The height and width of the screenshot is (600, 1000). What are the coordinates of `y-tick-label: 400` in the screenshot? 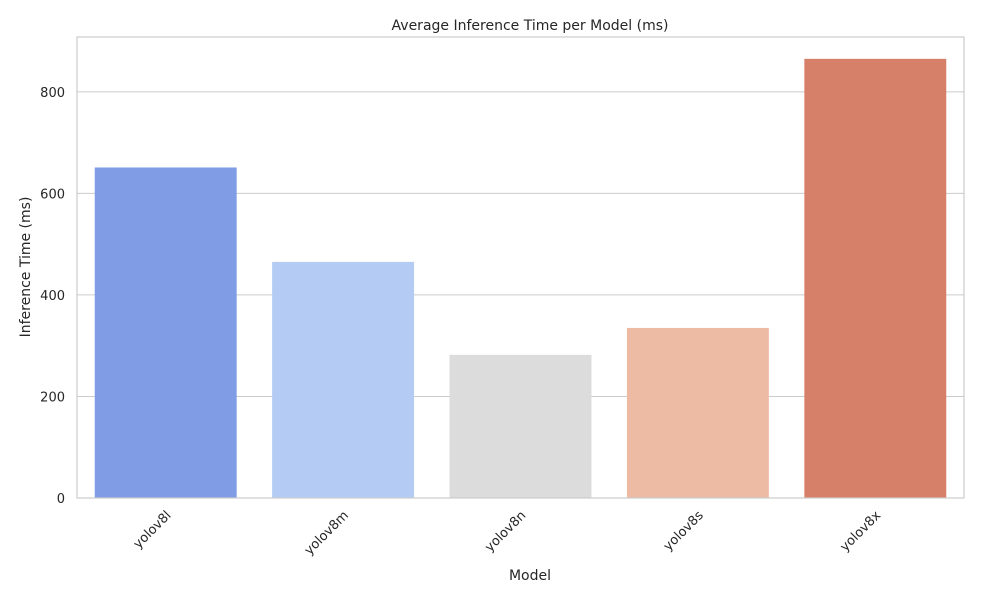 It's located at (52, 296).